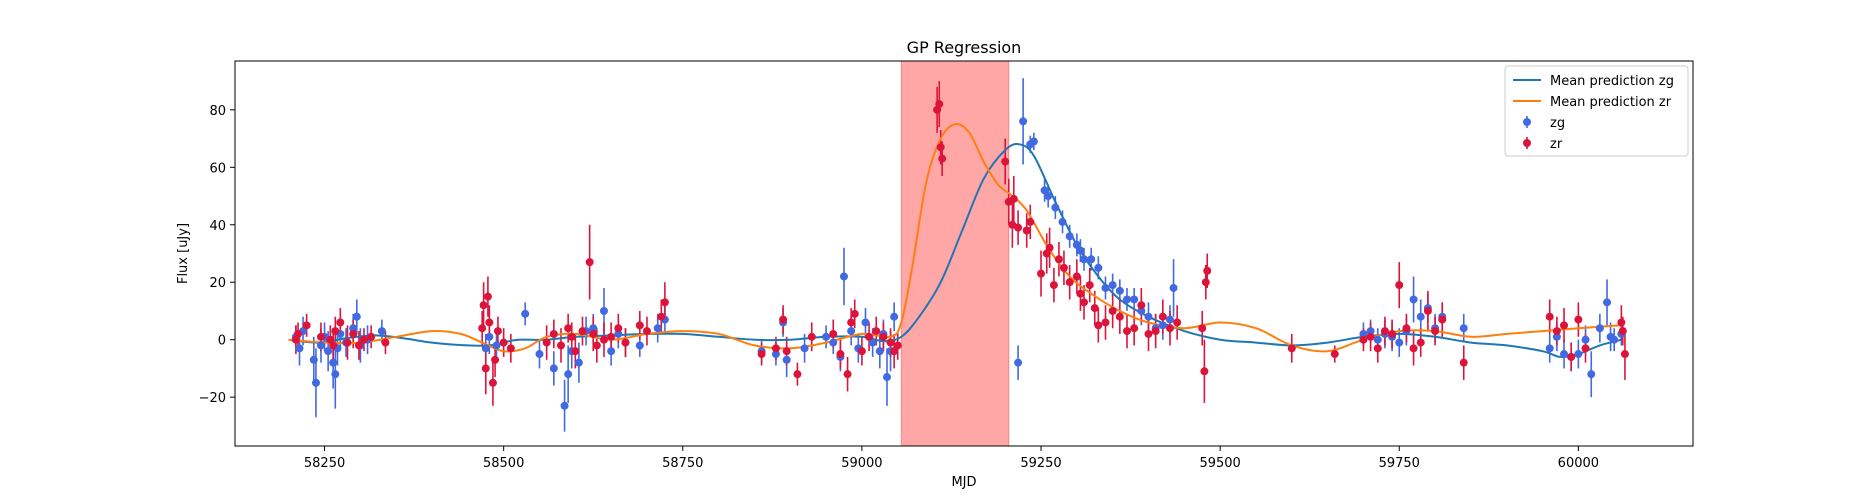 This screenshot has width=1875, height=500. Describe the element at coordinates (963, 482) in the screenshot. I see `x-axis-title: MJD` at that location.